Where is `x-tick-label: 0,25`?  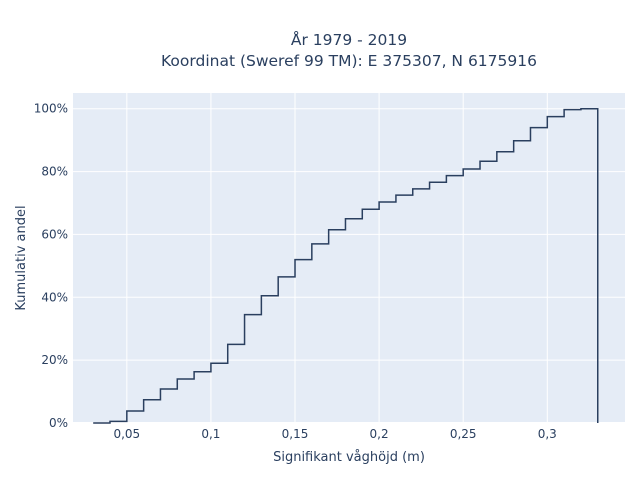 x-tick-label: 0,25 is located at coordinates (463, 434).